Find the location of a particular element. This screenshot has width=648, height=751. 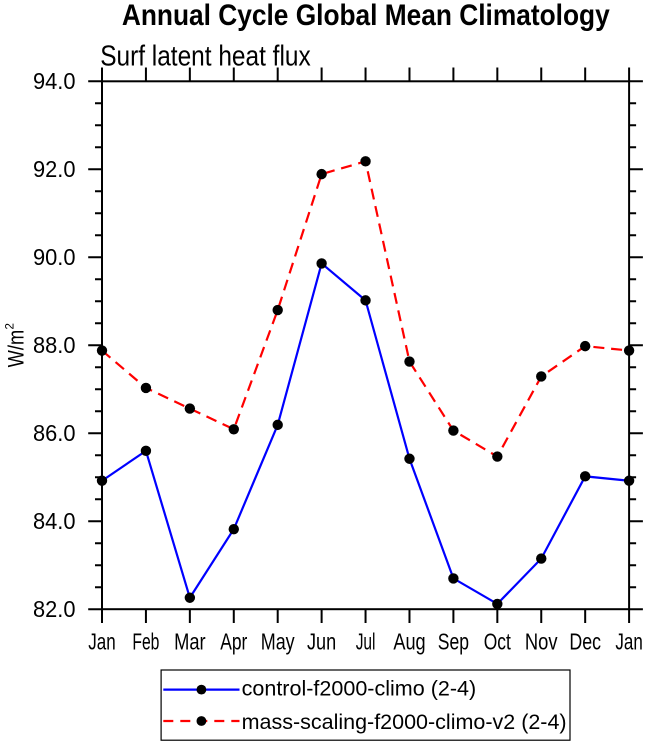

svg-text: 84.0 is located at coordinates (54, 521).